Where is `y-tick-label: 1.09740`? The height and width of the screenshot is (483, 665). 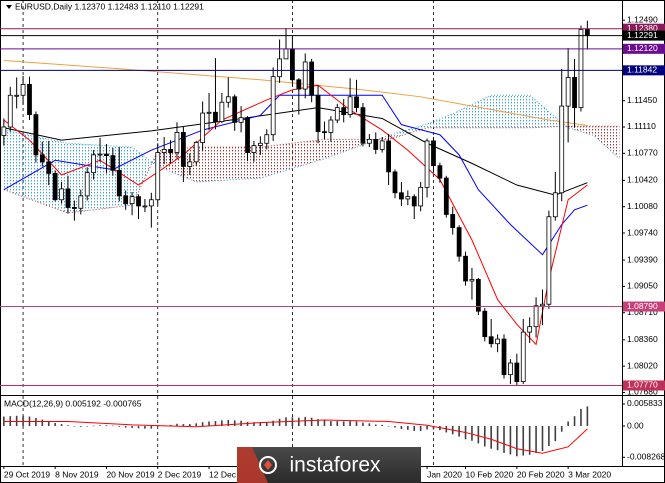
y-tick-label: 1.09740 is located at coordinates (642, 232).